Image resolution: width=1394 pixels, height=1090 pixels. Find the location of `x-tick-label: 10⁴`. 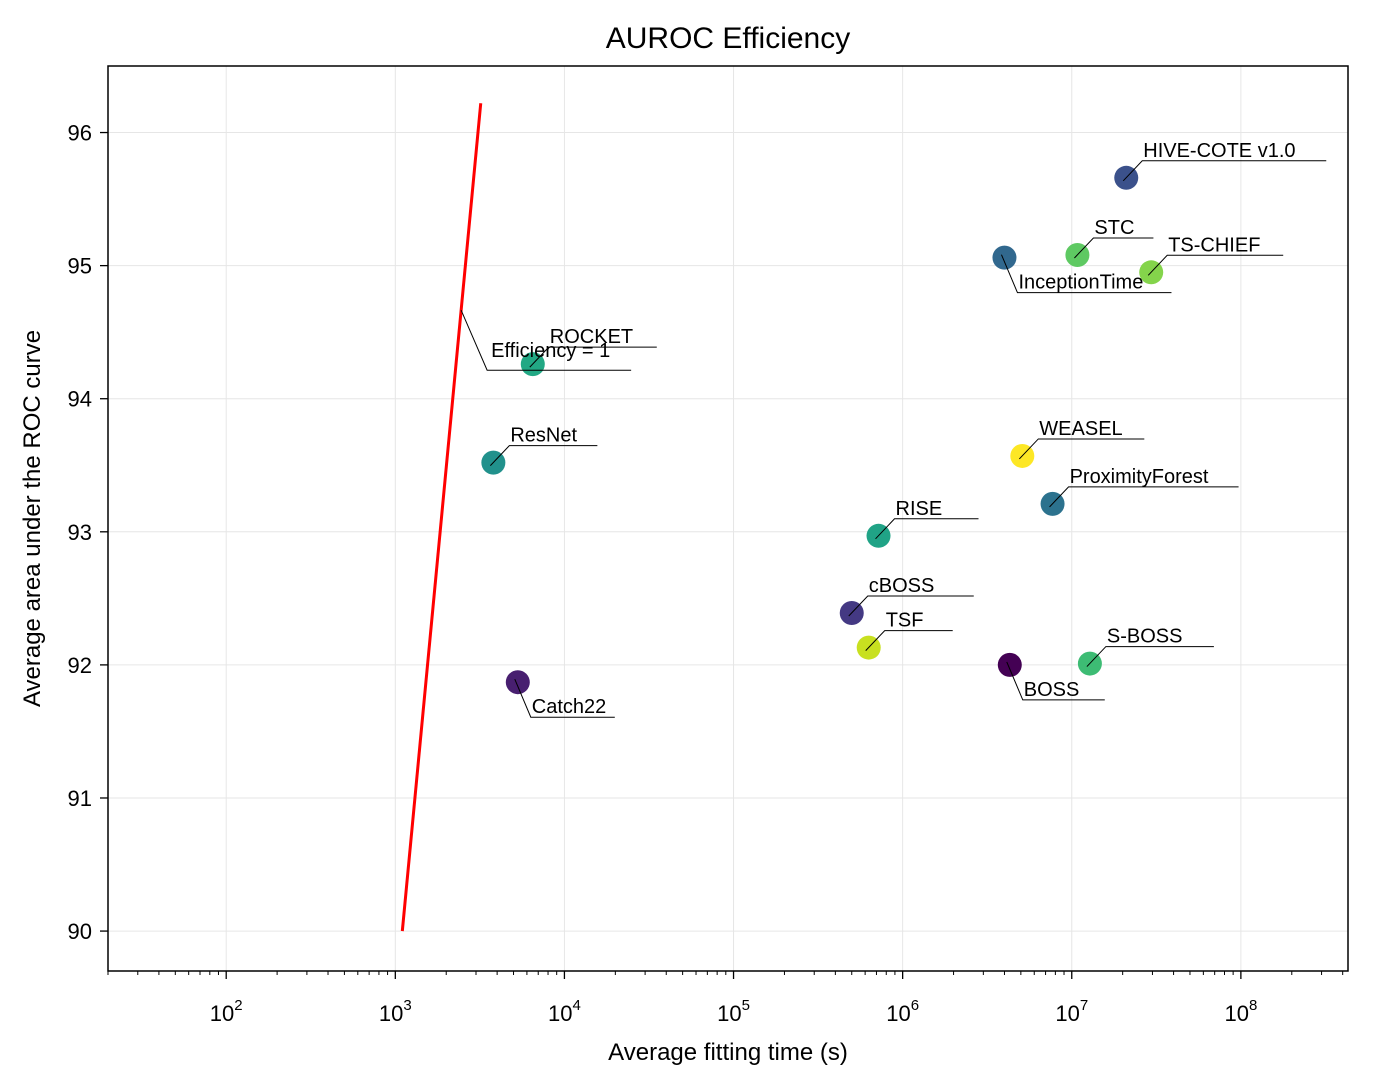

x-tick-label: 10⁴ is located at coordinates (564, 1011).